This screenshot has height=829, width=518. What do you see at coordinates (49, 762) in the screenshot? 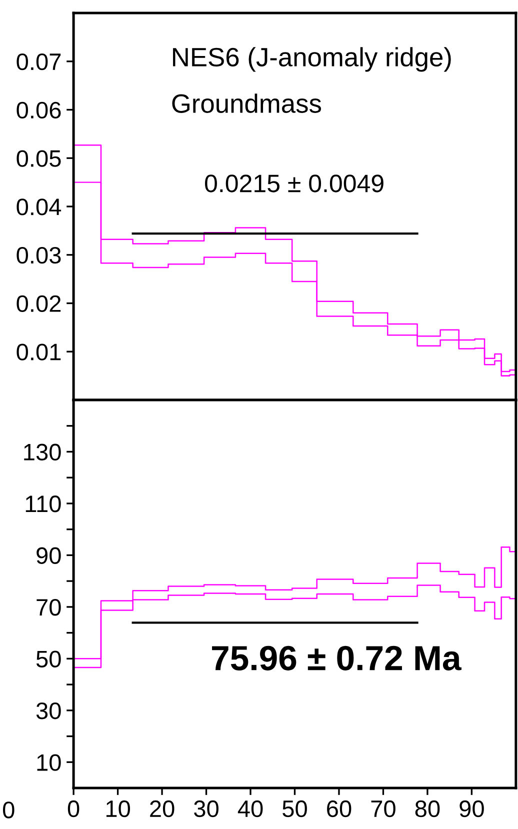
I see `y-tick-label: 10` at bounding box center [49, 762].